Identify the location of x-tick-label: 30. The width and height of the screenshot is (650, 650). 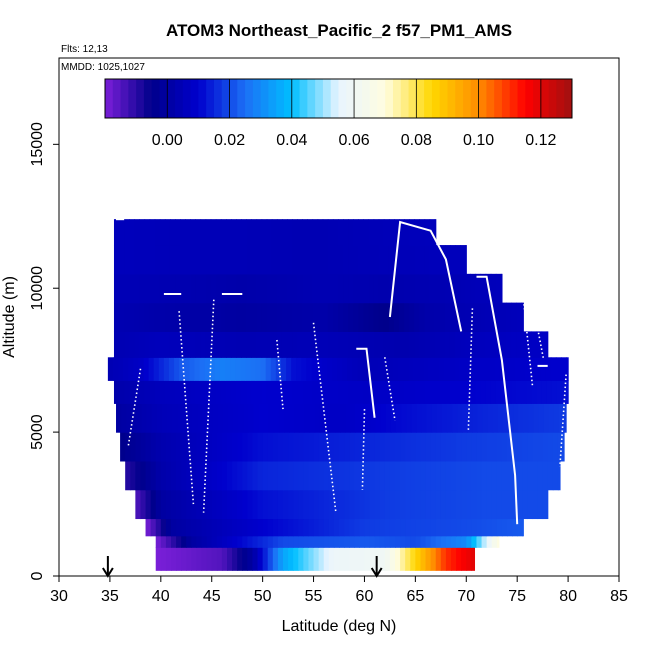
(59, 596).